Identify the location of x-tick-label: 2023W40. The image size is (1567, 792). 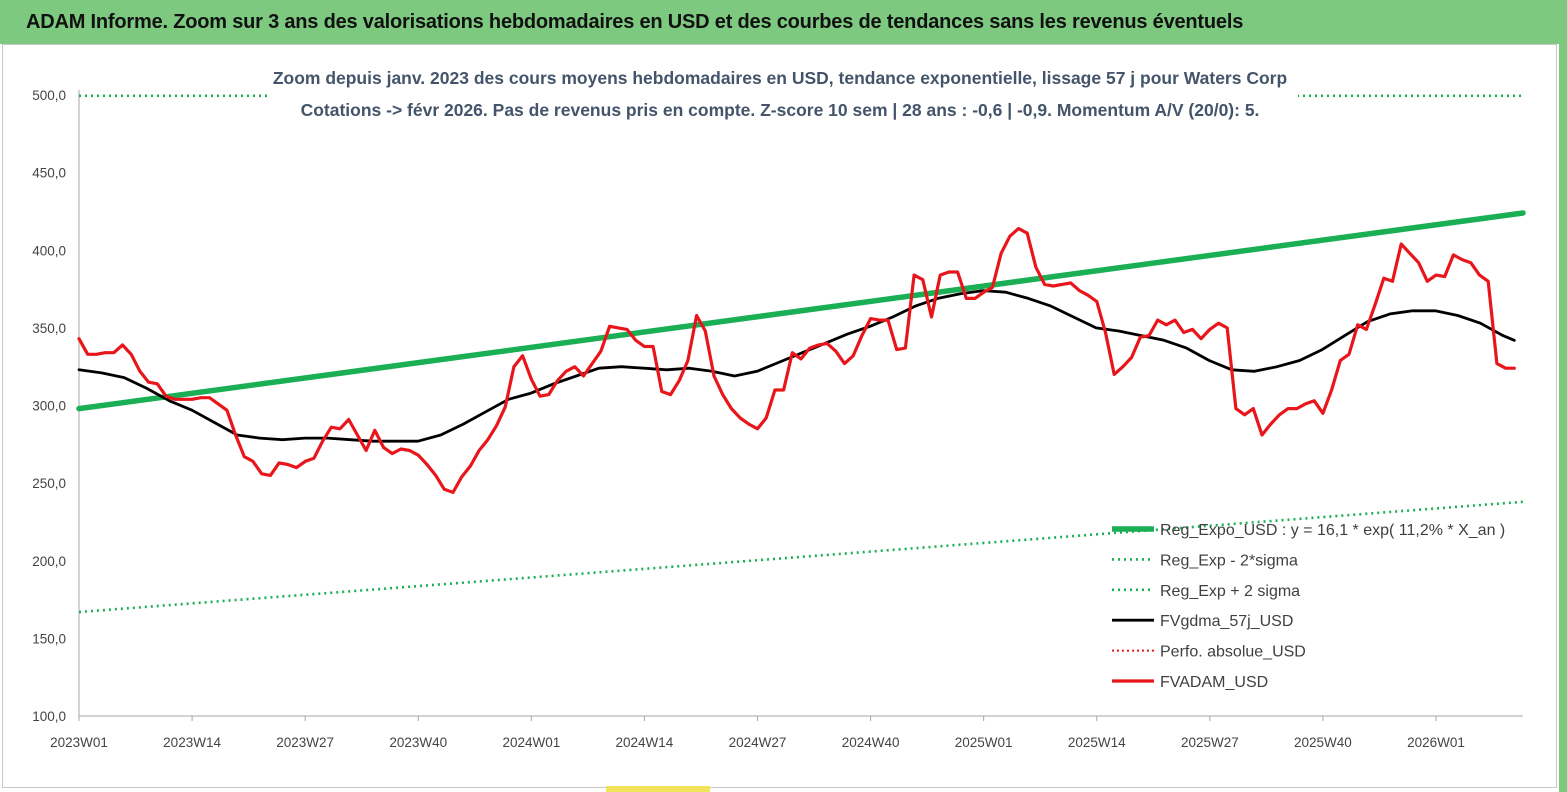
(418, 742).